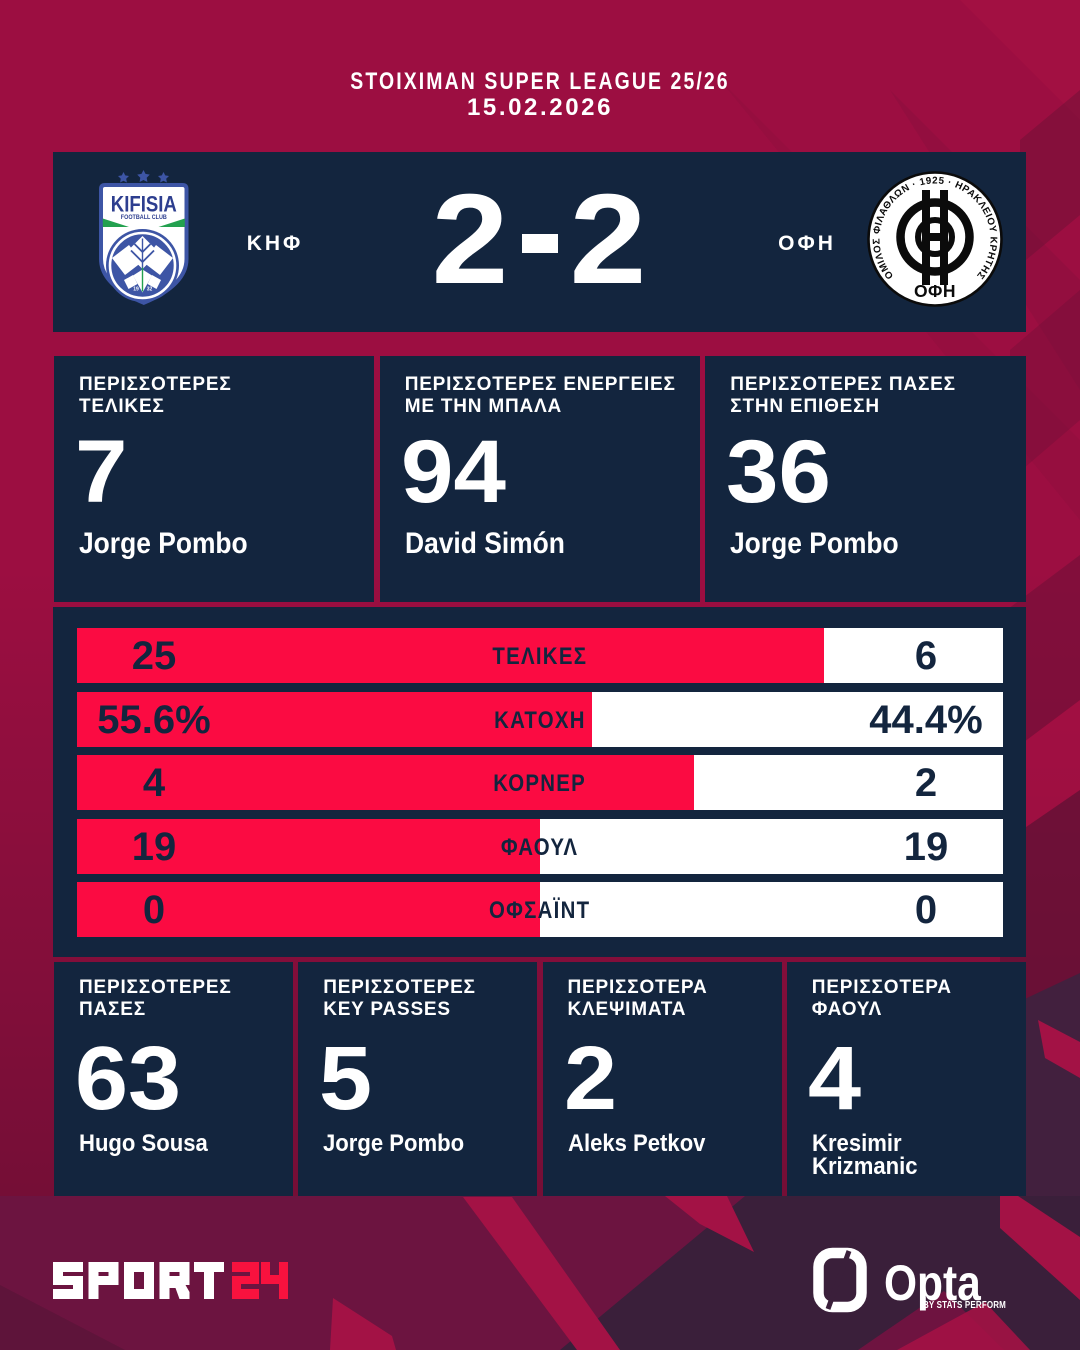  What do you see at coordinates (144, 218) in the screenshot?
I see `svg-text: FOOTBALL CLUB` at bounding box center [144, 218].